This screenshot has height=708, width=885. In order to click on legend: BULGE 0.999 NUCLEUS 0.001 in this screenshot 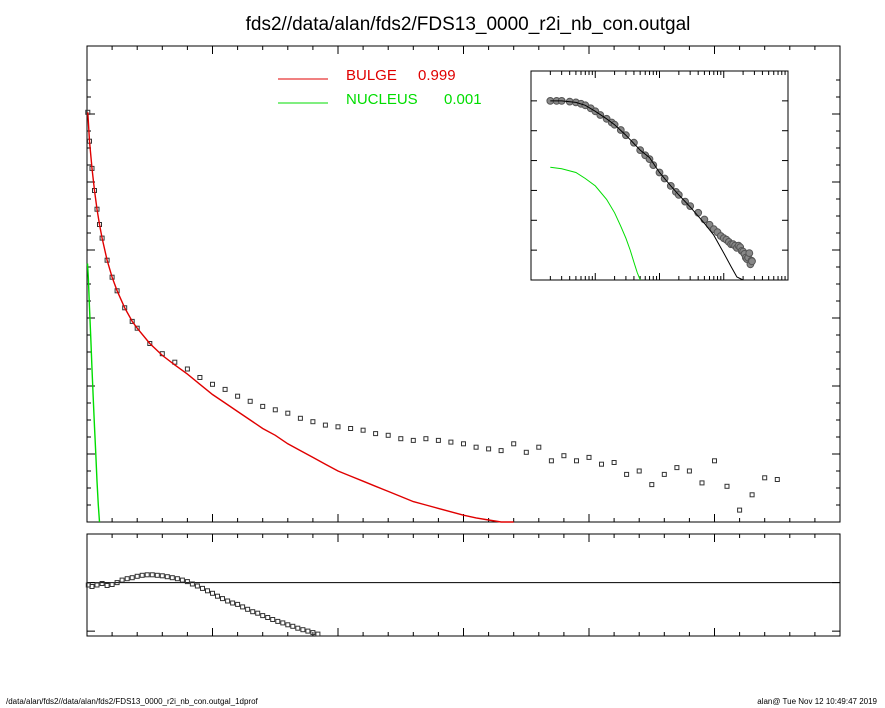, I will do `click(380, 87)`.